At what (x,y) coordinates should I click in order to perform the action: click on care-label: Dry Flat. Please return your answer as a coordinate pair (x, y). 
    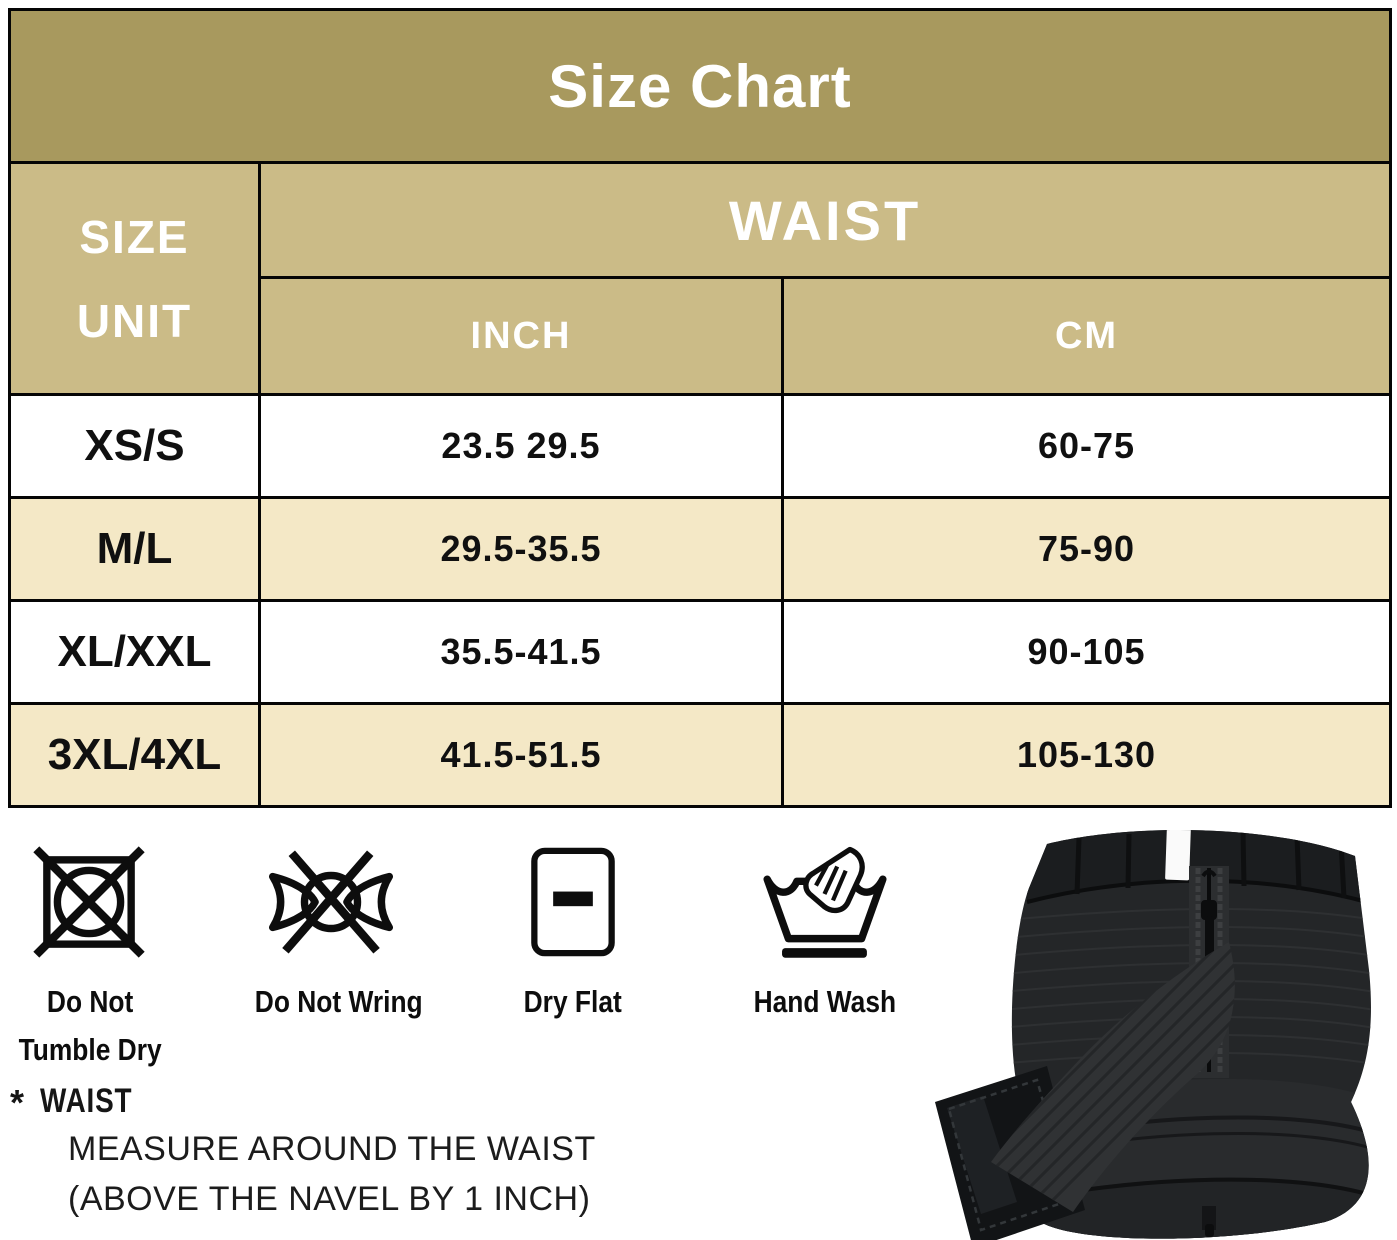
    Looking at the image, I should click on (573, 1001).